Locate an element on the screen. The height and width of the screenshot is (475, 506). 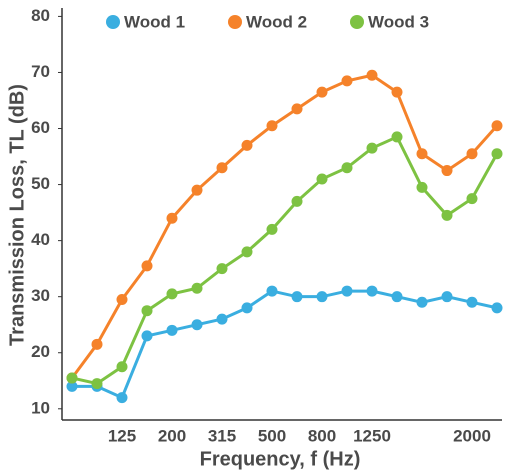
y-tick-label: 50 is located at coordinates (40, 183).